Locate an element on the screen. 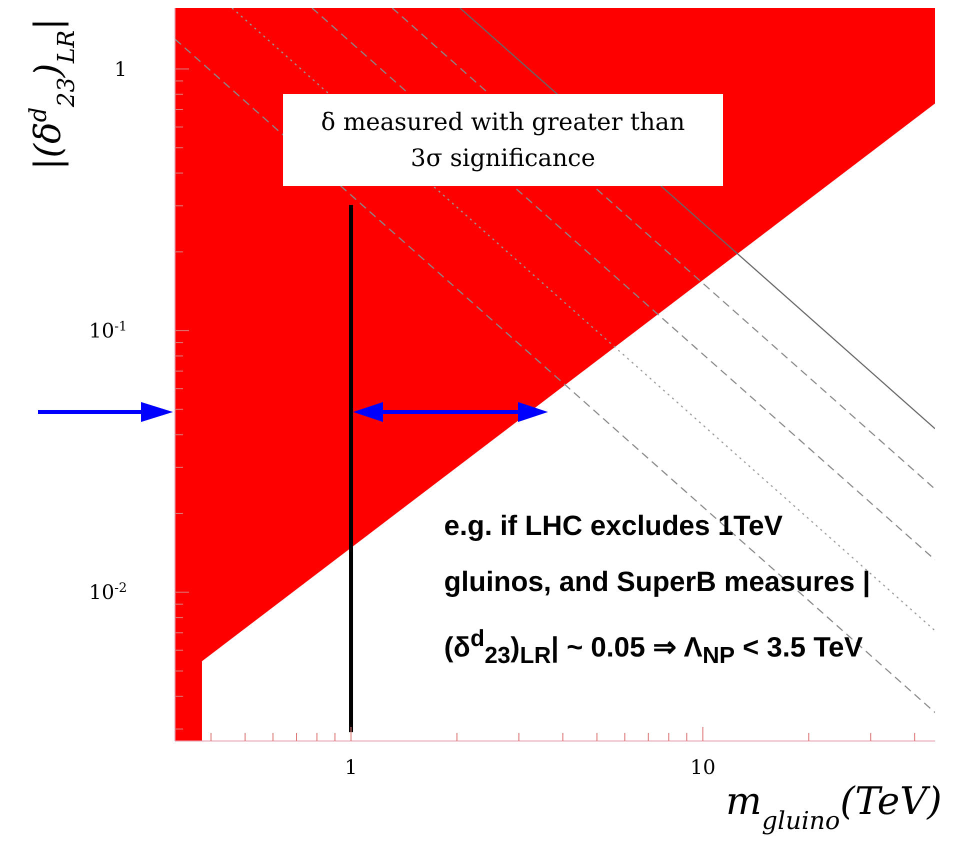  y-tick-label: 10$^{-2}$ is located at coordinates (107, 592).